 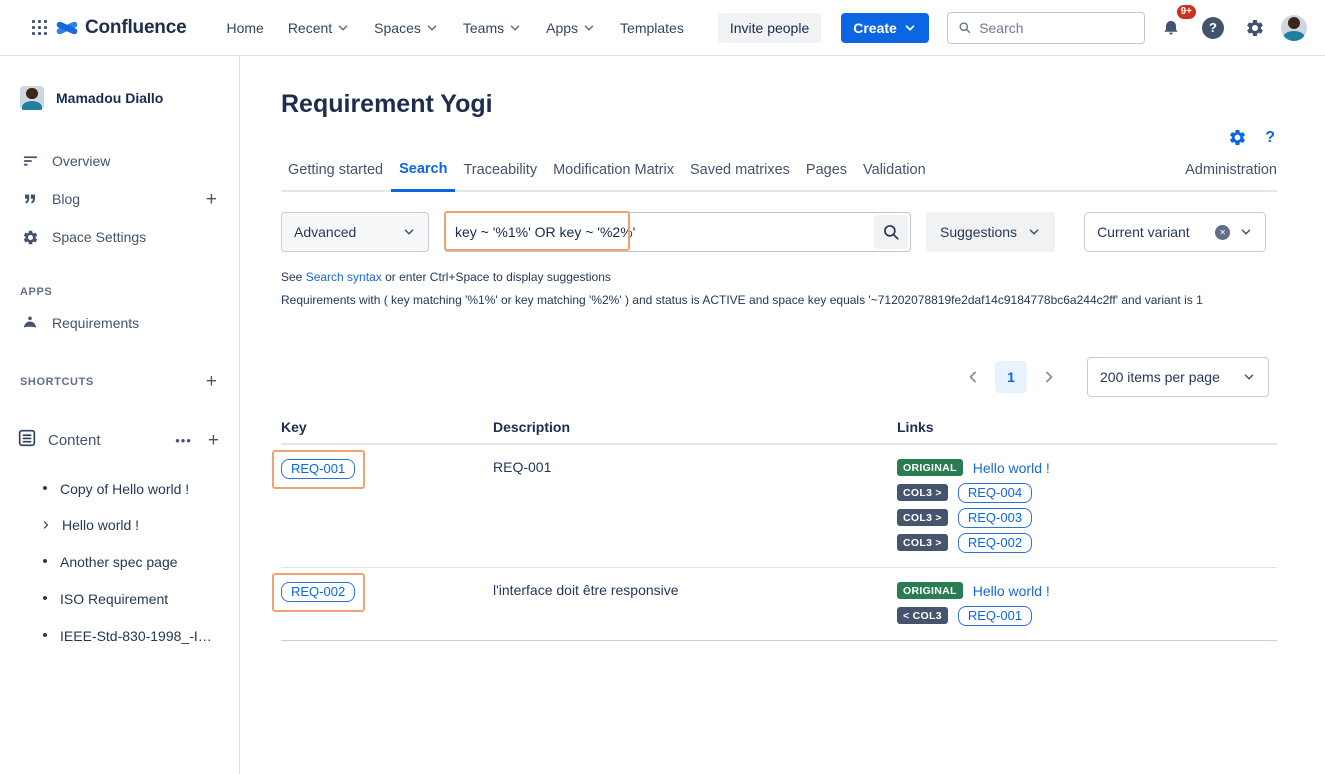 I want to click on settings-button, so click(x=1255, y=28).